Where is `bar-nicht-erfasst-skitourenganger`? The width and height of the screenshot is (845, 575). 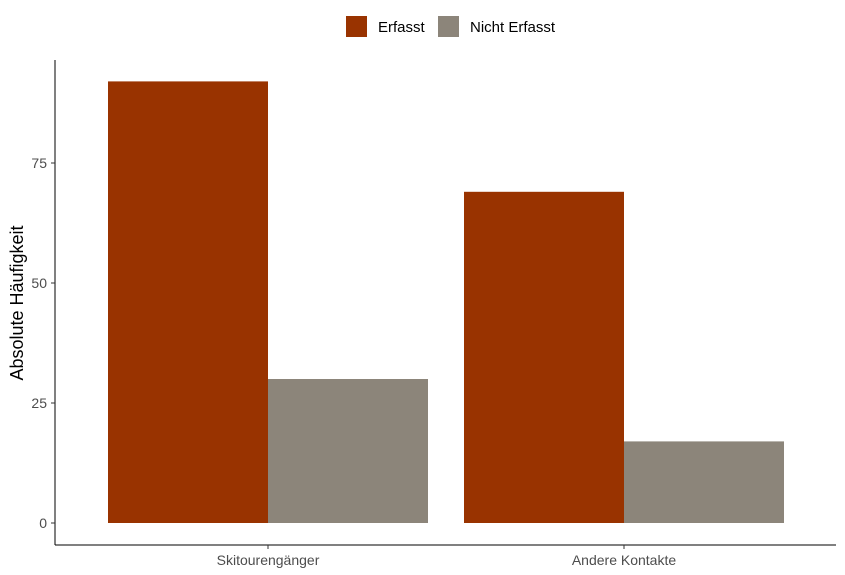 bar-nicht-erfasst-skitourenganger is located at coordinates (348, 451).